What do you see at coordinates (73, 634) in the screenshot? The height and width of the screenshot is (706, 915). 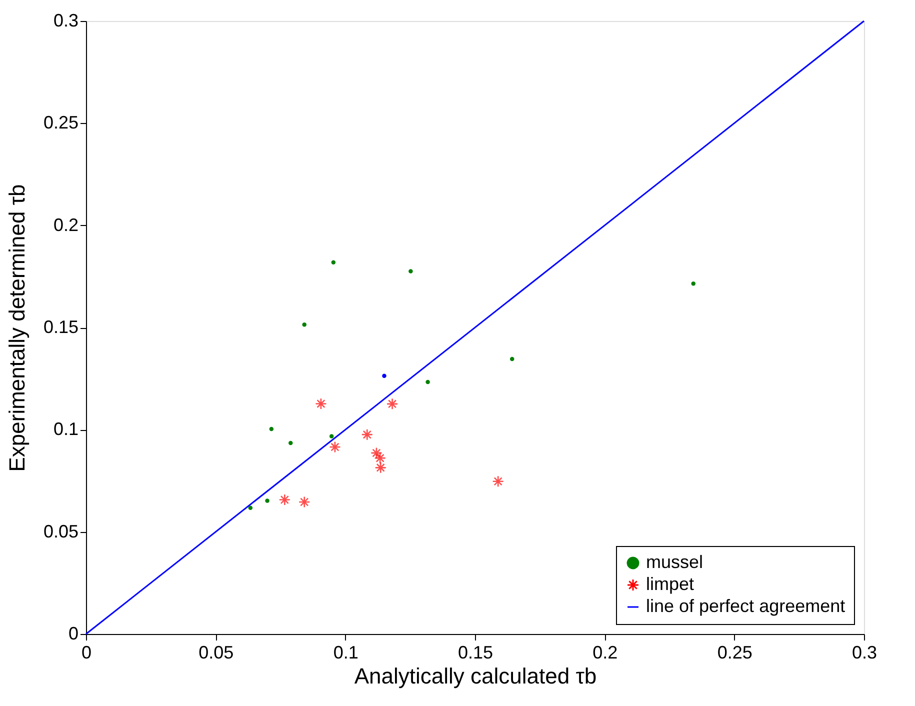 I see `y-tick-label: 0` at bounding box center [73, 634].